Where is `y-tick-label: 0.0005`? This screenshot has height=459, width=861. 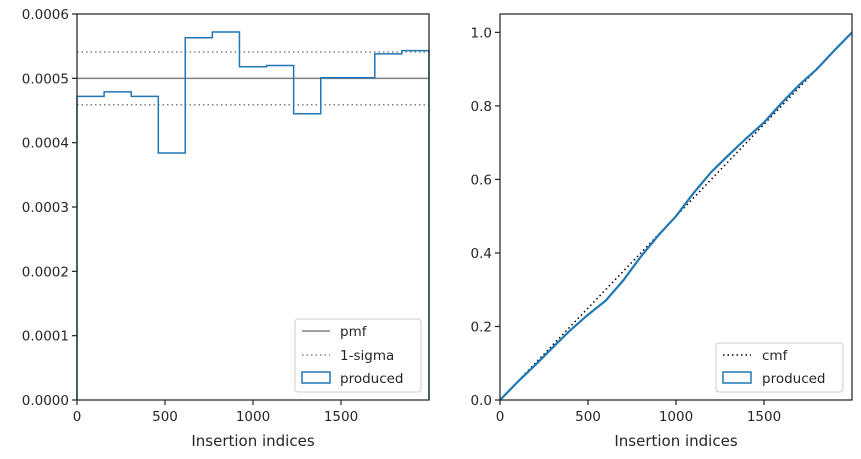 y-tick-label: 0.0005 is located at coordinates (45, 79).